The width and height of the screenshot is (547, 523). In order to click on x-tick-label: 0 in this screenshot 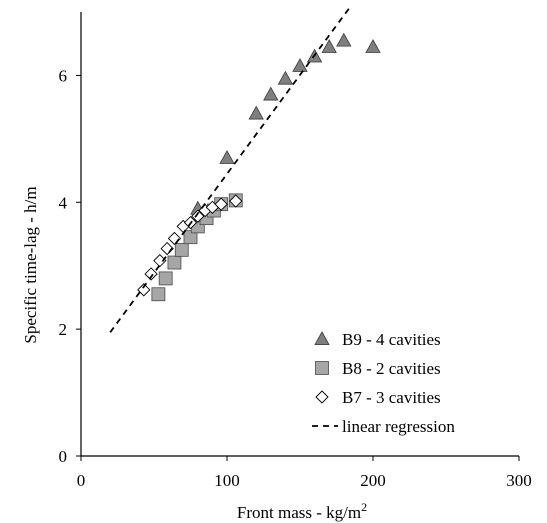, I will do `click(81, 480)`.